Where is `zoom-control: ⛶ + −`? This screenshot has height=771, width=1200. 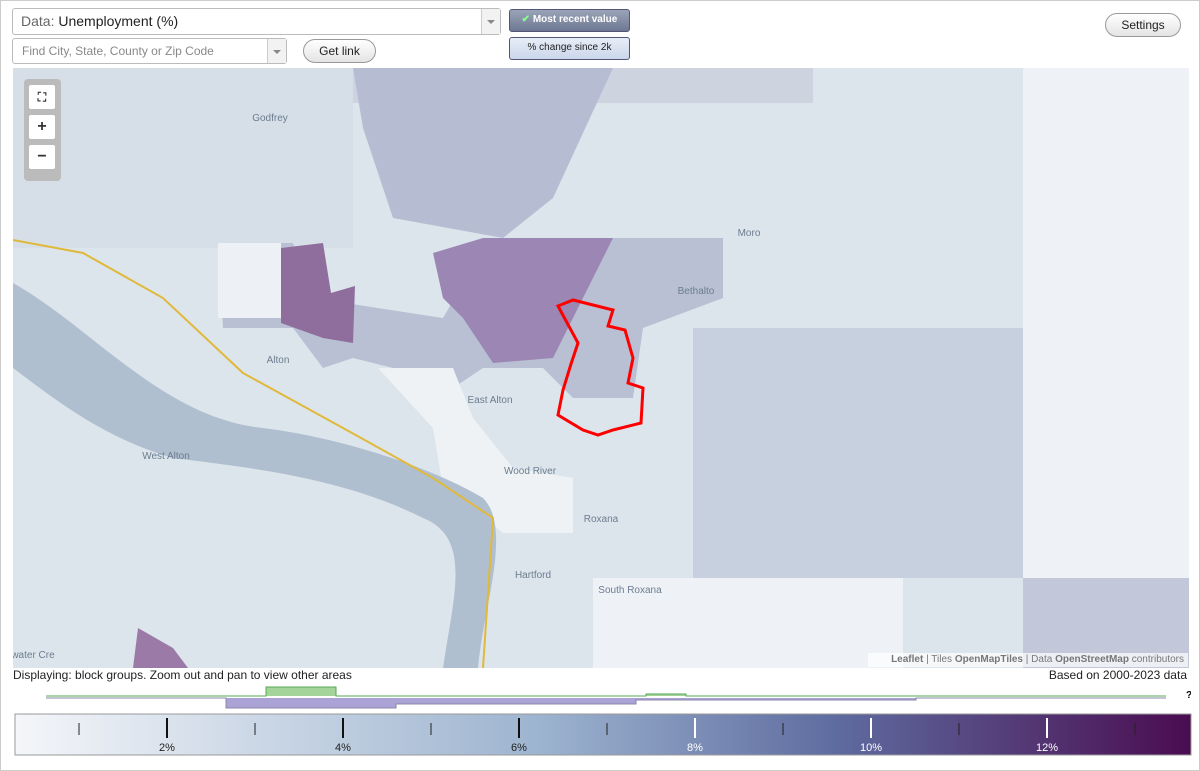
zoom-control: ⛶ + − is located at coordinates (42, 130).